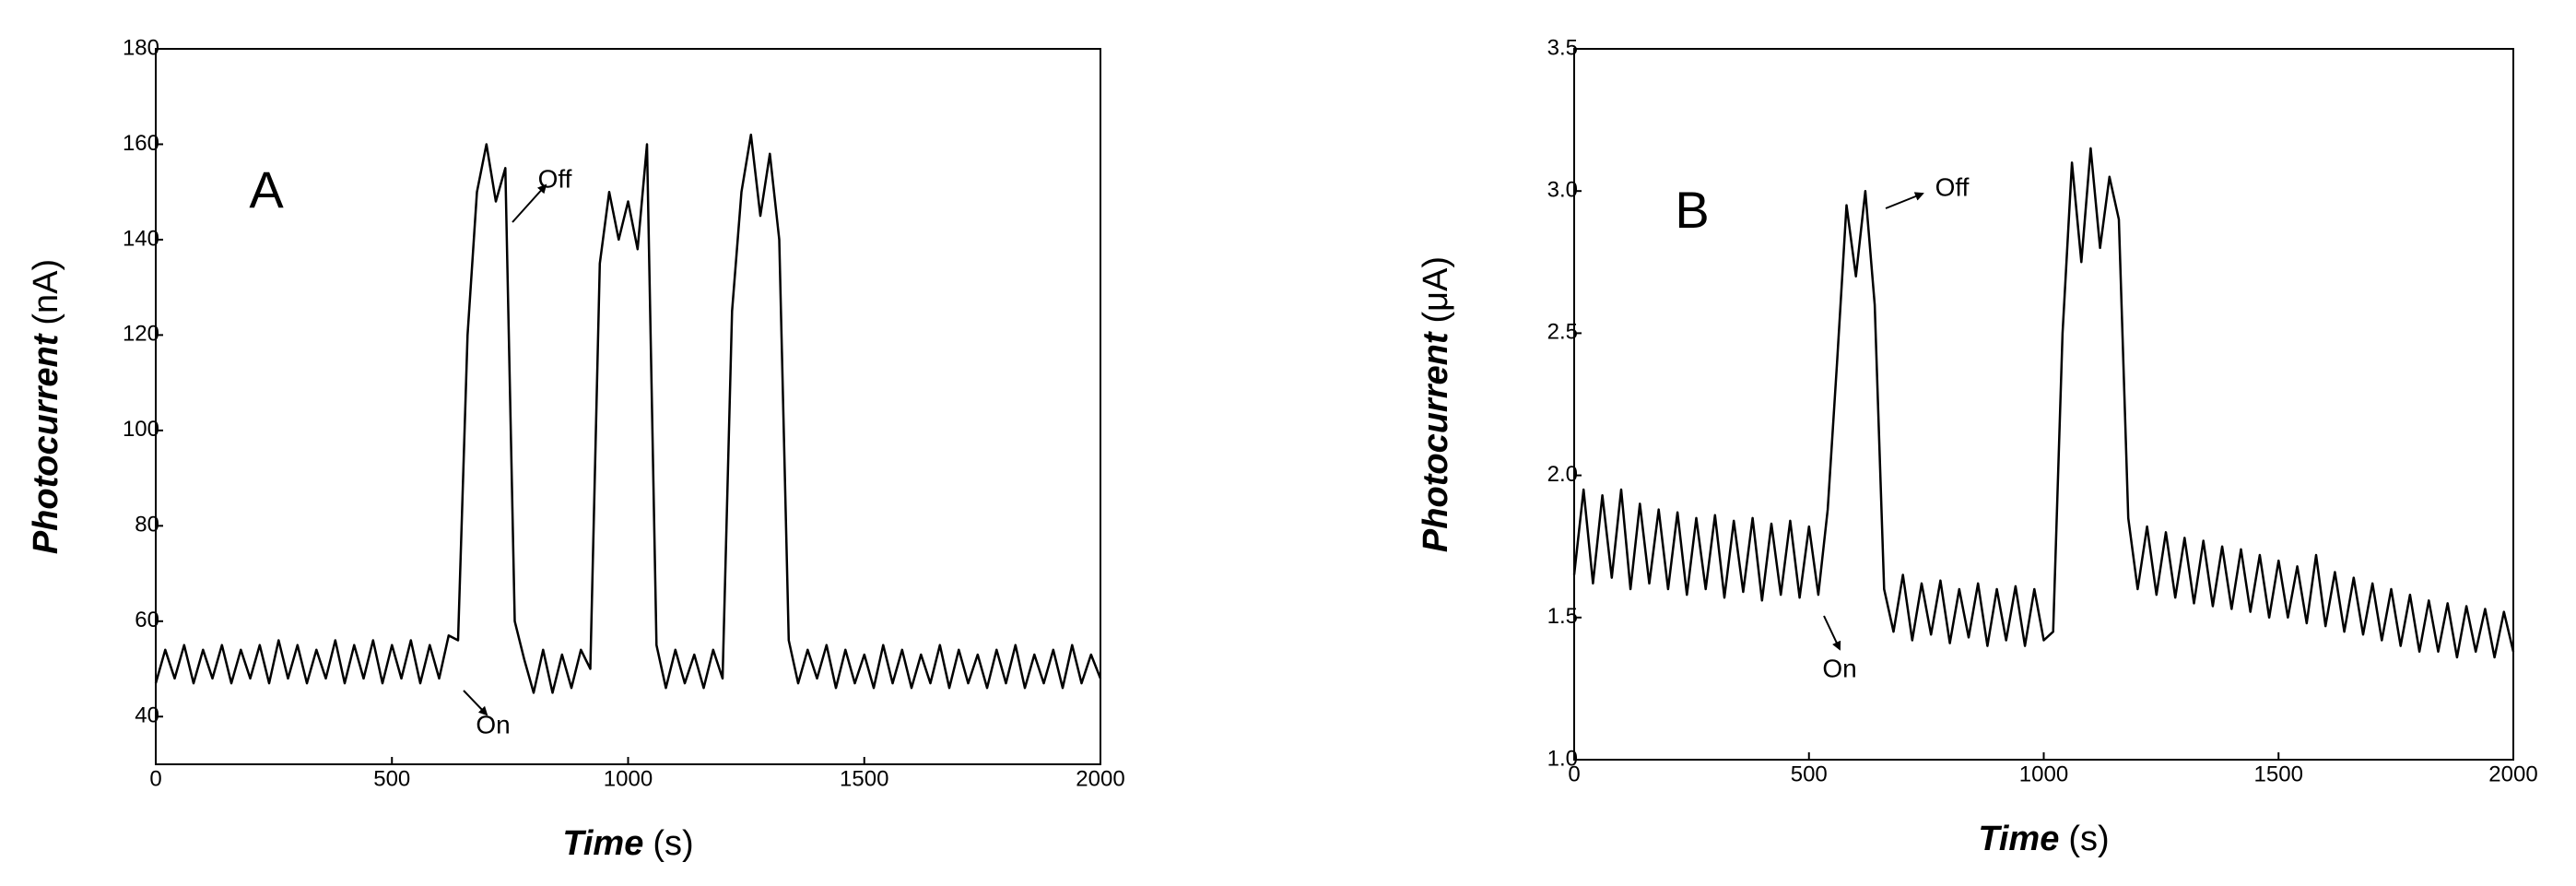 This screenshot has width=2576, height=886. I want to click on y-tick-label: 100, so click(141, 429).